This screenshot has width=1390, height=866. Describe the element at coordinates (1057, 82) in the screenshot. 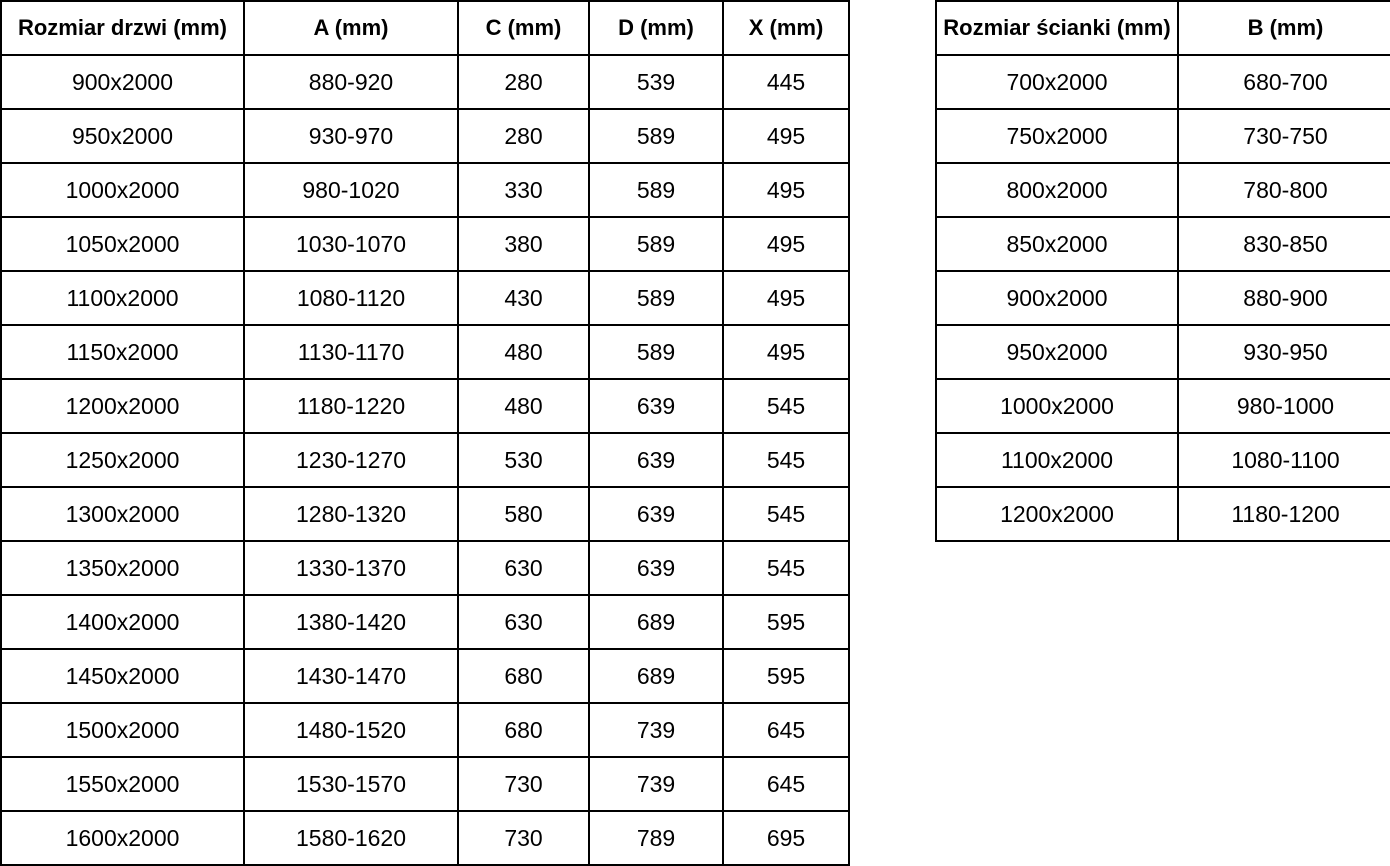

I see `table-cell: 700x2000` at that location.